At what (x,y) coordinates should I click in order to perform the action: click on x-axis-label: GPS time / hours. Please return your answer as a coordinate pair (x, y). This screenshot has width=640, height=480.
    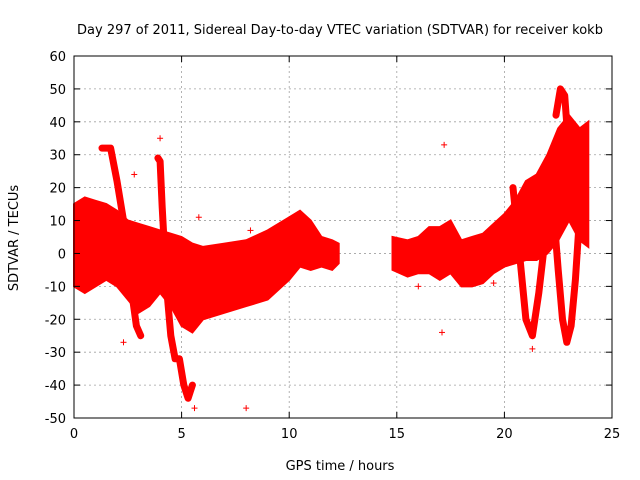
    Looking at the image, I should click on (340, 466).